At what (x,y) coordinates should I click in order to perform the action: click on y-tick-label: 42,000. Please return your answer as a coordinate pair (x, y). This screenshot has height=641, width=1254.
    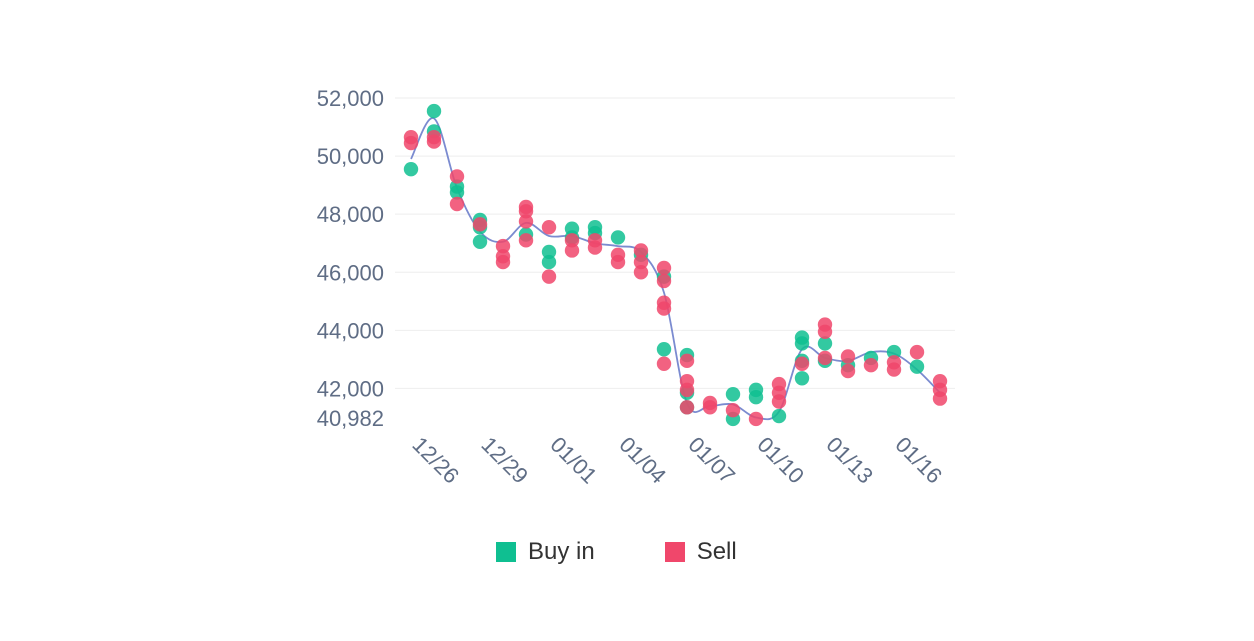
    Looking at the image, I should click on (350, 388).